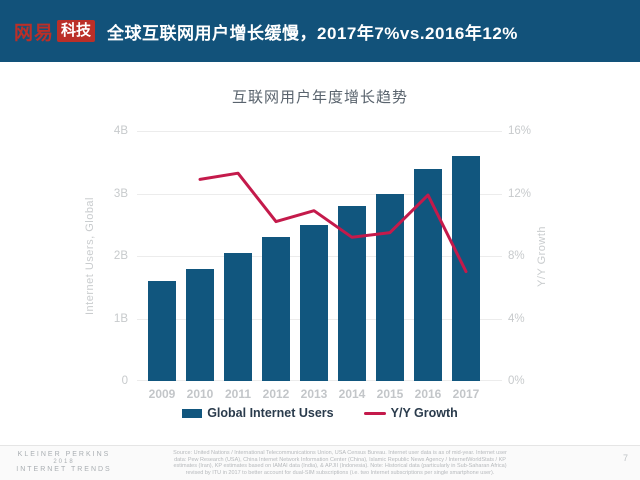 The width and height of the screenshot is (640, 480). Describe the element at coordinates (520, 193) in the screenshot. I see `y-axis-tick: 12%` at that location.